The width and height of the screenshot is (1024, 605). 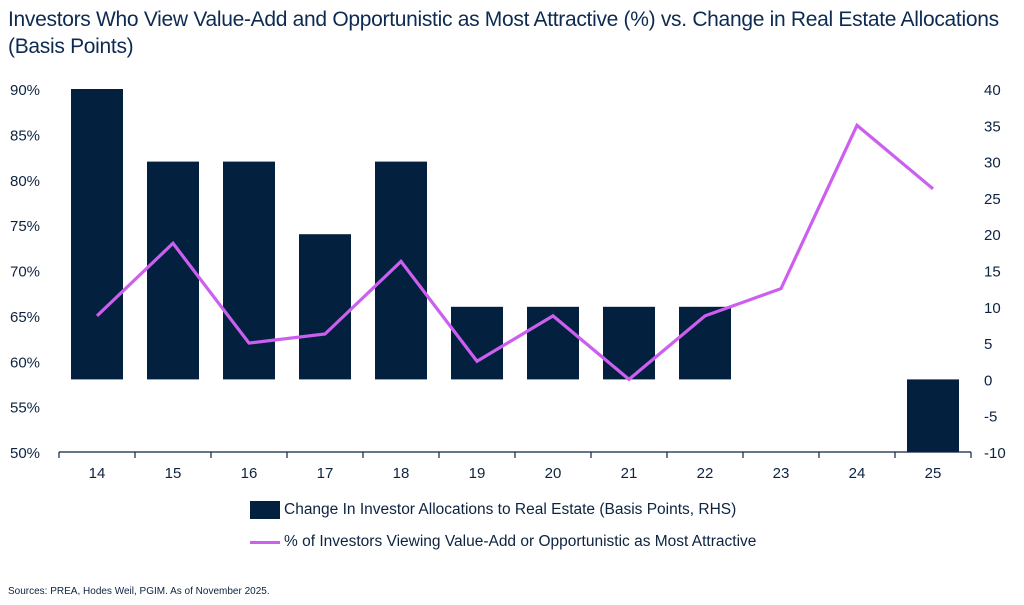 What do you see at coordinates (992, 90) in the screenshot?
I see `right-tick-label: 40` at bounding box center [992, 90].